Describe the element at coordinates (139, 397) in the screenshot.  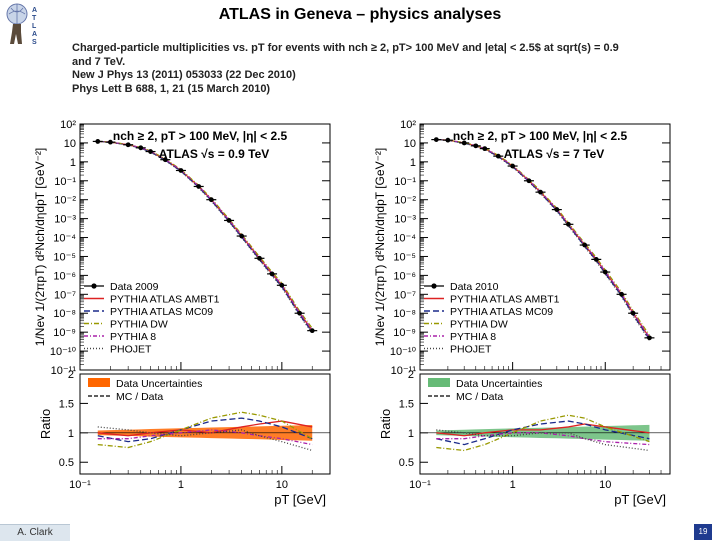
I see `ratio-legend-label: MC / Data` at that location.